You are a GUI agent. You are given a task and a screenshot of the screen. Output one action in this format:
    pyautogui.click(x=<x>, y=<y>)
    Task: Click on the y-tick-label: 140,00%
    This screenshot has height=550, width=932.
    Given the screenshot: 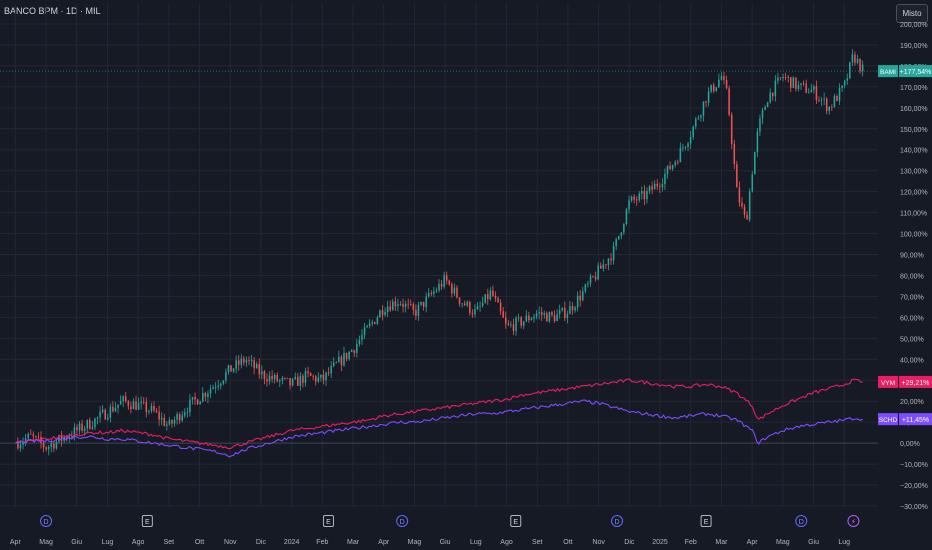 What is the action you would take?
    pyautogui.click(x=914, y=151)
    